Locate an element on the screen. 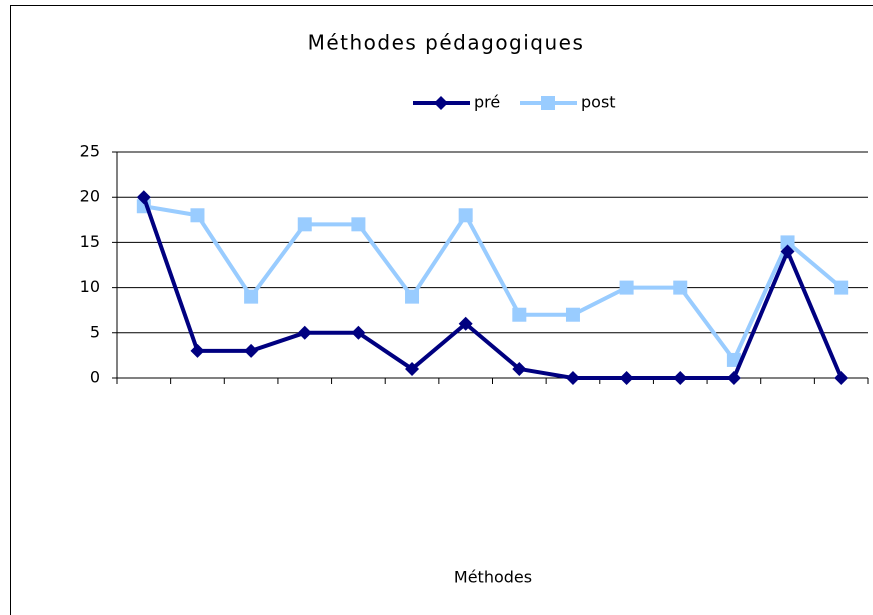  legend-label: post is located at coordinates (598, 102).